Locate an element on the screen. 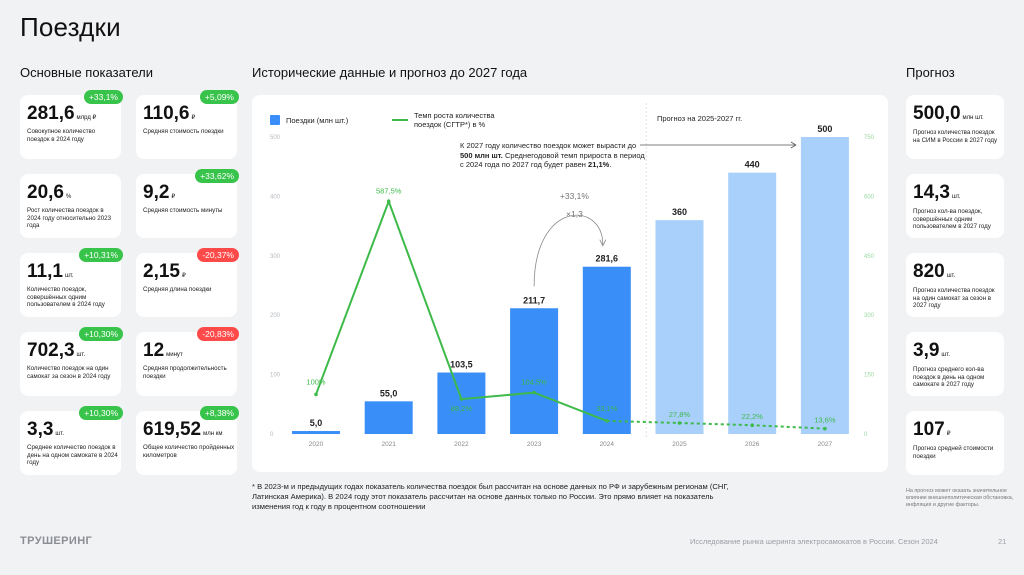 The image size is (1024, 575). change-badge: +10,31% is located at coordinates (101, 255).